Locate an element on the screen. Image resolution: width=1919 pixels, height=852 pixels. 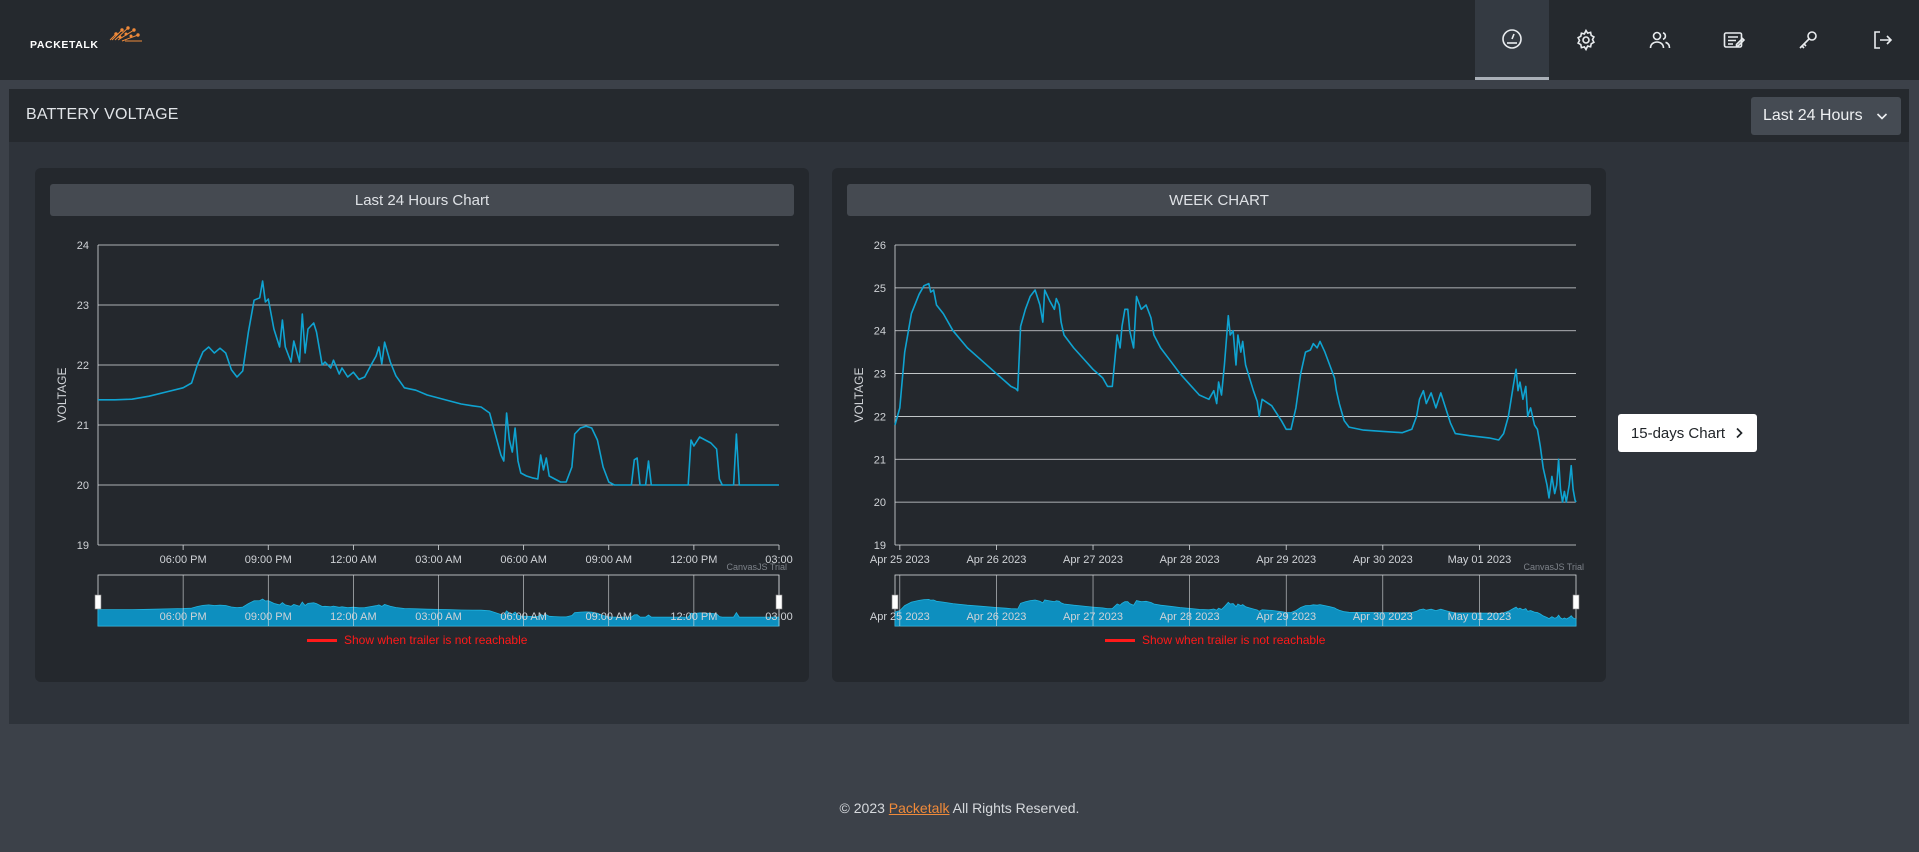
x-tick-label: 06:00 AM is located at coordinates (523, 560).